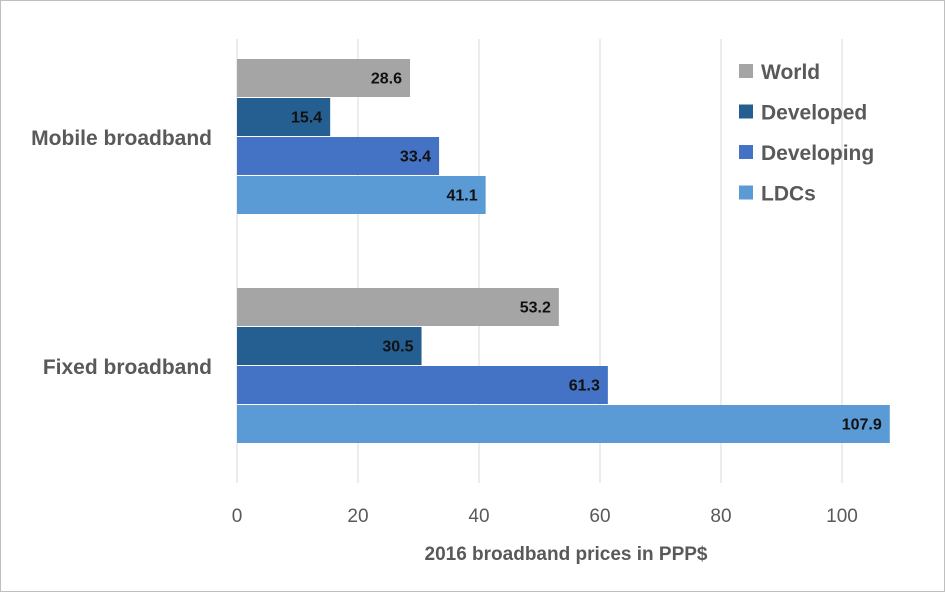 Image resolution: width=945 pixels, height=592 pixels. Describe the element at coordinates (237, 516) in the screenshot. I see `x-tick-label: 0` at that location.